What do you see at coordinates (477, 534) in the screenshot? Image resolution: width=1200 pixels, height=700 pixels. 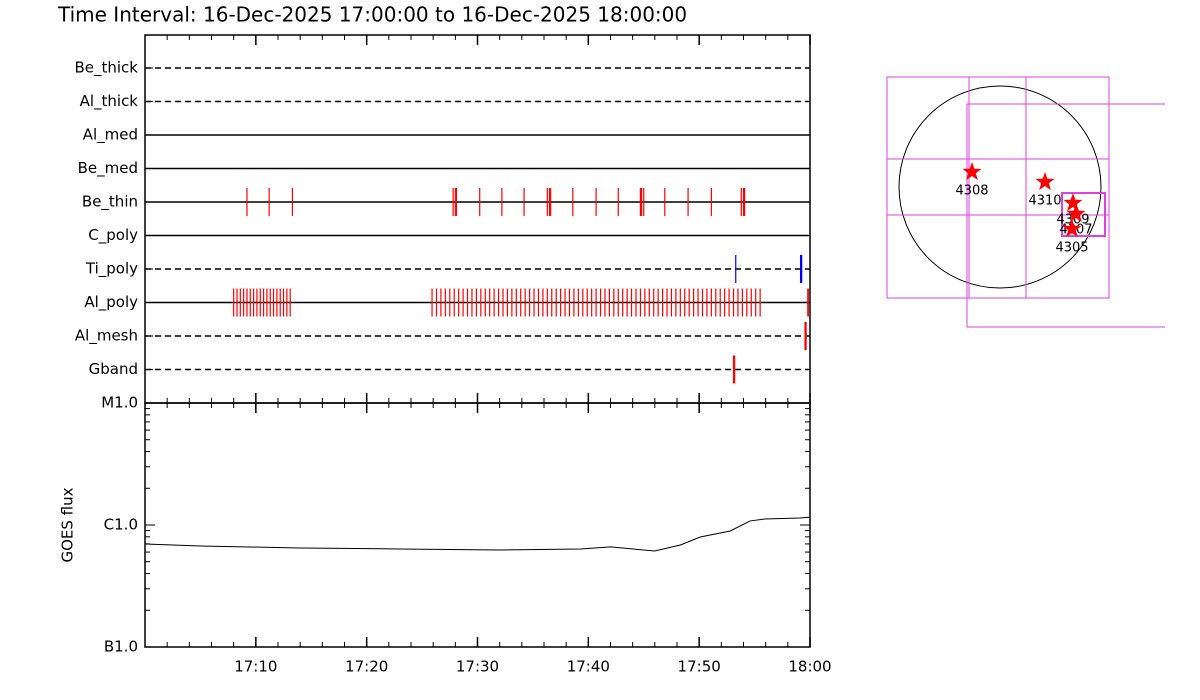 I see `goes-line` at bounding box center [477, 534].